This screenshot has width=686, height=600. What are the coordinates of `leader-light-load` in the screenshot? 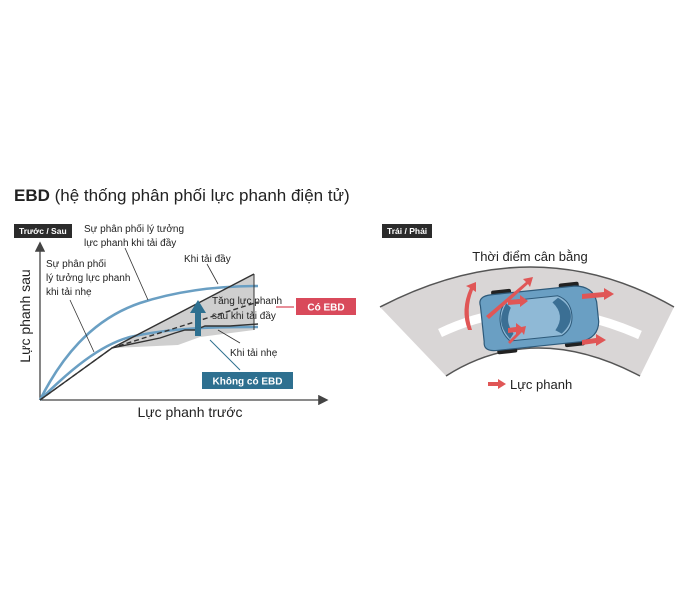 It's located at (229, 336).